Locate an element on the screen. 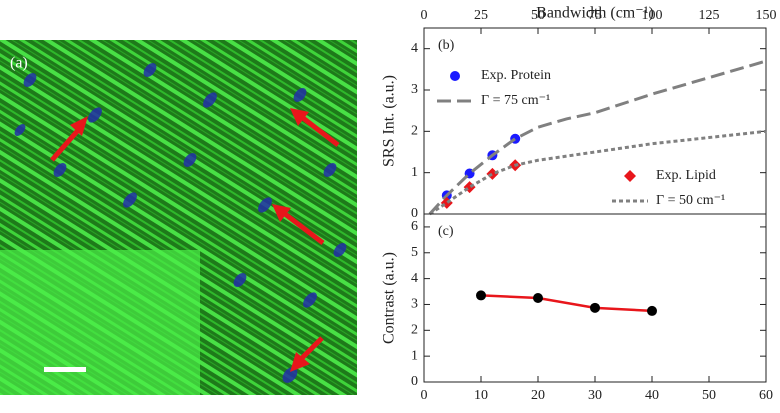  x-tick-label: 10 is located at coordinates (481, 395).